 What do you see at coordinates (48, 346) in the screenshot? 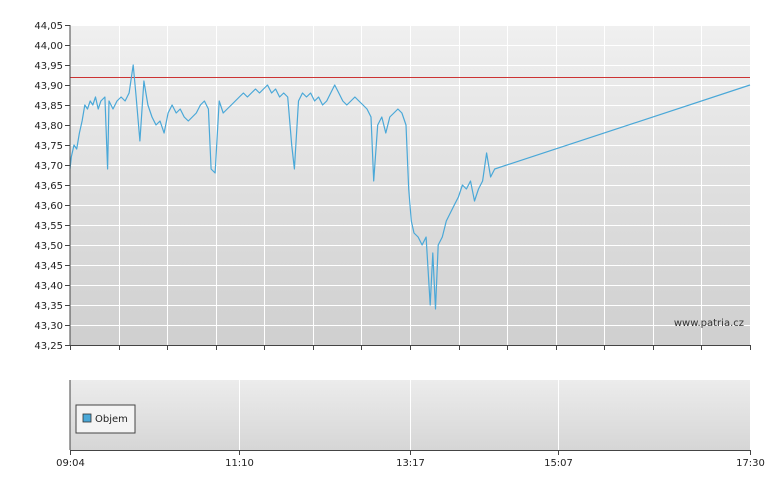
I see `y-tick-label: 43,25` at bounding box center [48, 346].